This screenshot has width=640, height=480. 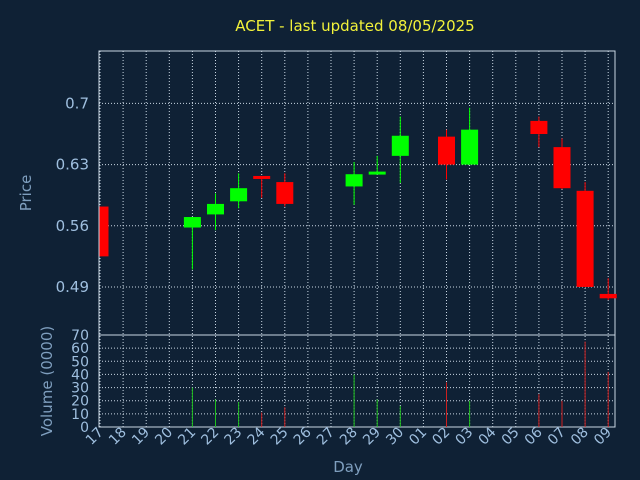 I want to click on x-tick-label: 08, so click(x=580, y=437).